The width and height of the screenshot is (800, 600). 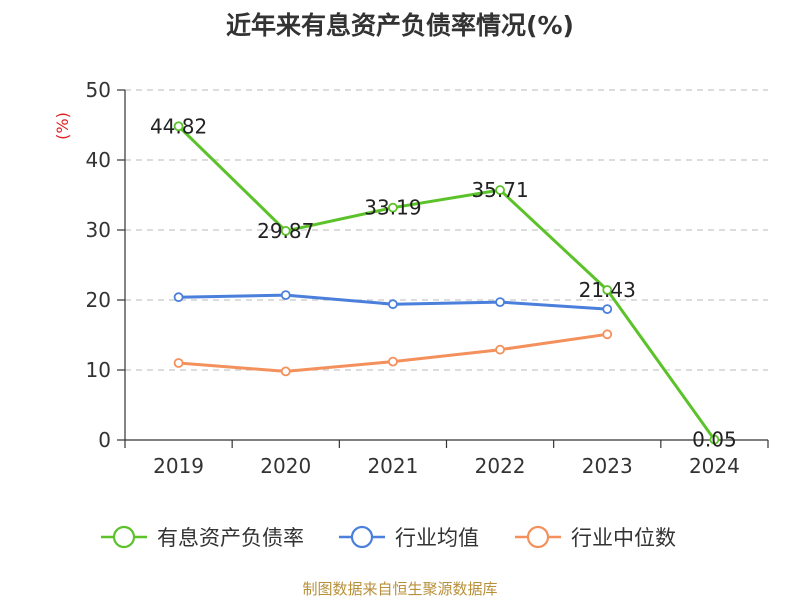 I want to click on y-tick-label: 10, so click(x=98, y=370).